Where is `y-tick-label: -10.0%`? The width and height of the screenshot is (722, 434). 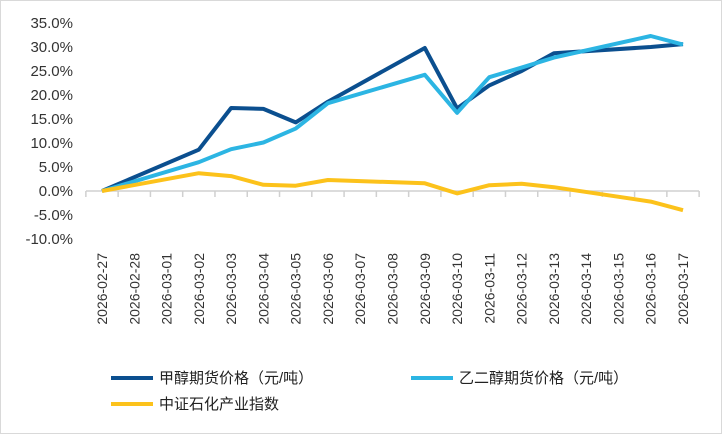 y-tick-label: -10.0% is located at coordinates (49, 239).